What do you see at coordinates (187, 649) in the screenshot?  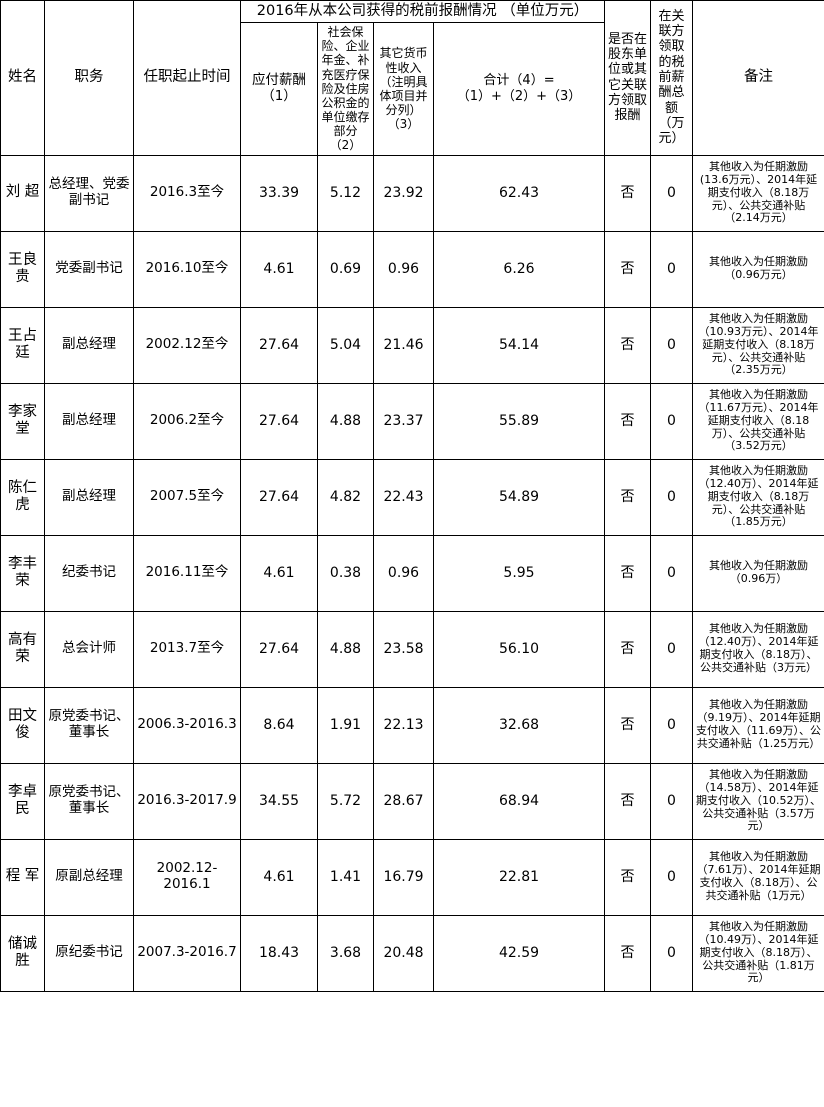 I see `cell-term: 2013.7至今` at bounding box center [187, 649].